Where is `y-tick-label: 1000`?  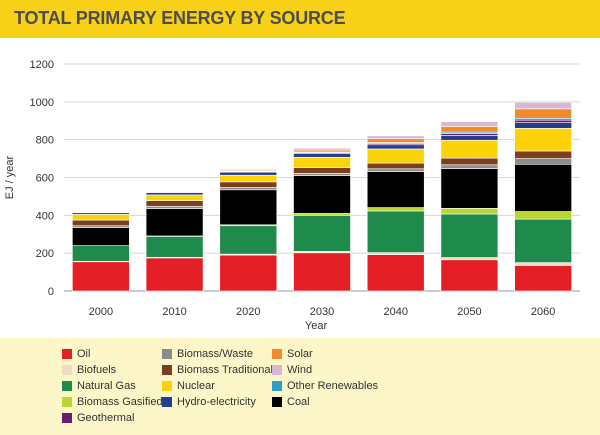 y-tick-label: 1000 is located at coordinates (42, 103).